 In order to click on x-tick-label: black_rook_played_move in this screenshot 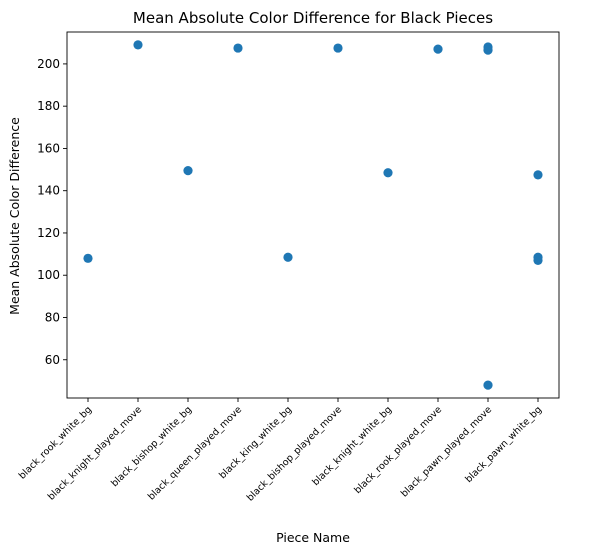, I will do `click(398, 450)`.